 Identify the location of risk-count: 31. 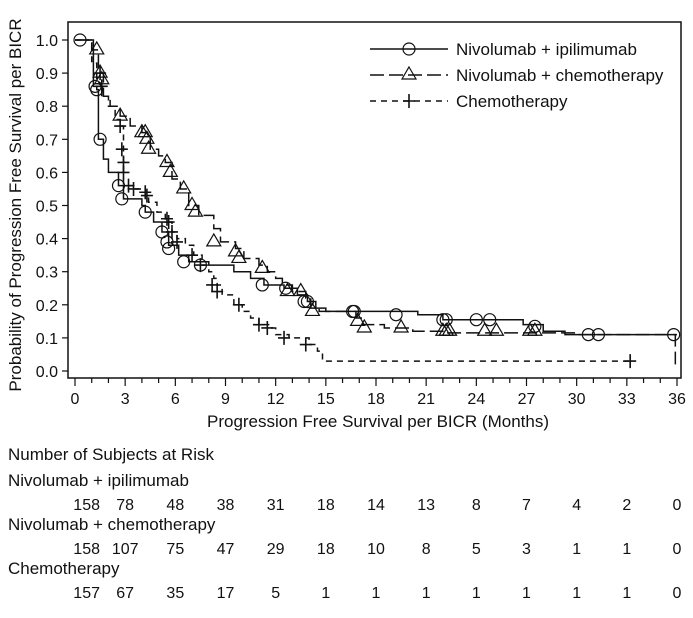
(276, 505).